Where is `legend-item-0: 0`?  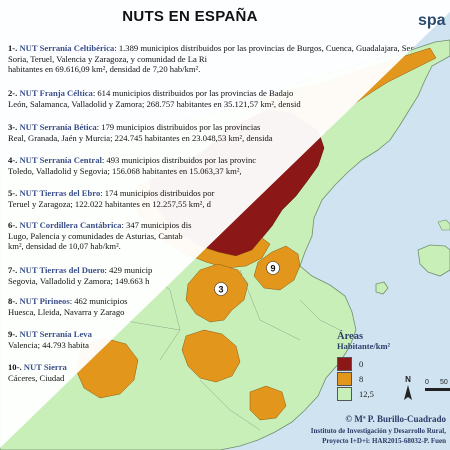
legend-item-0: 0 is located at coordinates (350, 364).